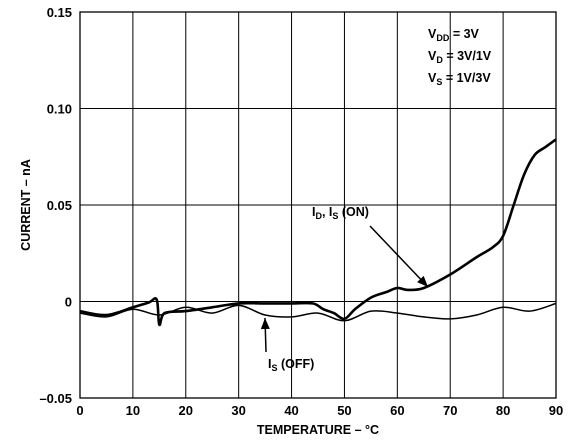 The height and width of the screenshot is (444, 577). What do you see at coordinates (265, 335) in the screenshot?
I see `arrow-off` at bounding box center [265, 335].